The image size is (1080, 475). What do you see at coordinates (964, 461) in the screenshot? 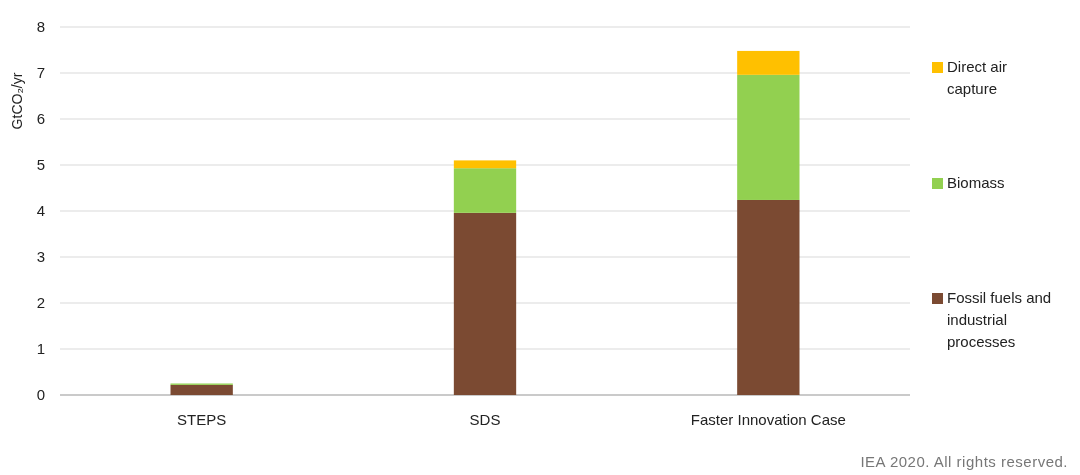
I see `text: IEA 2020. All rights reserved.` at bounding box center [964, 461].